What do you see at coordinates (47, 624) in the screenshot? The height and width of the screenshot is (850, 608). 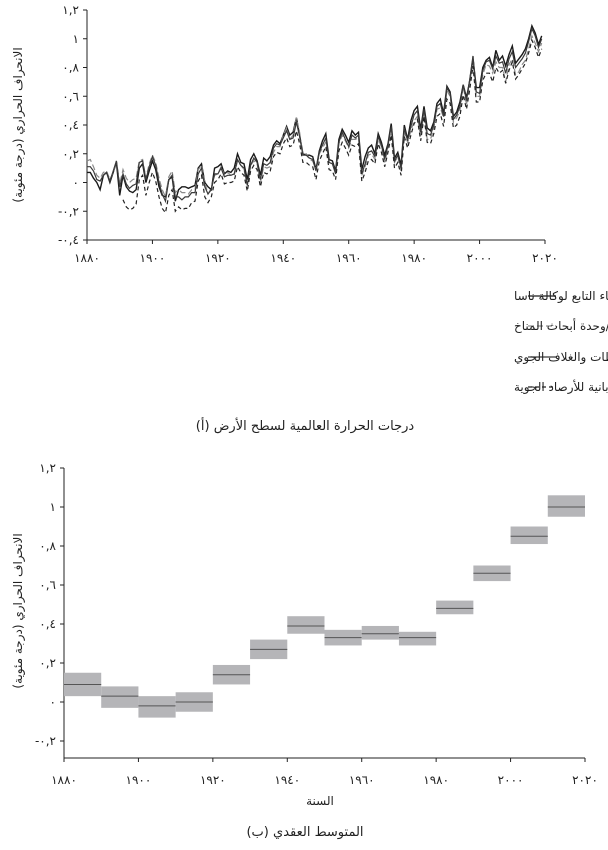 I see `panel-b-y-tick-label: ٠,٤` at bounding box center [47, 624].